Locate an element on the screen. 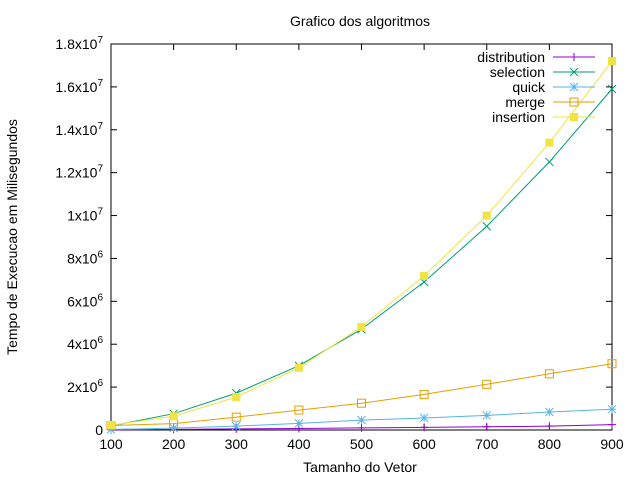 Image resolution: width=640 pixels, height=480 pixels. y-tick-label: 2x10⁶ is located at coordinates (85, 386).